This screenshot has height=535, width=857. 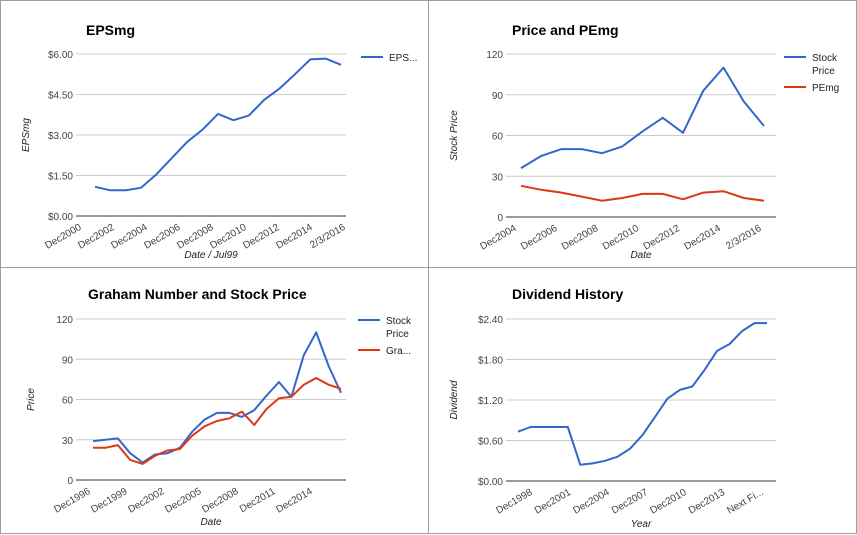 I want to click on x-tick-label: Dec2000, so click(x=63, y=237).